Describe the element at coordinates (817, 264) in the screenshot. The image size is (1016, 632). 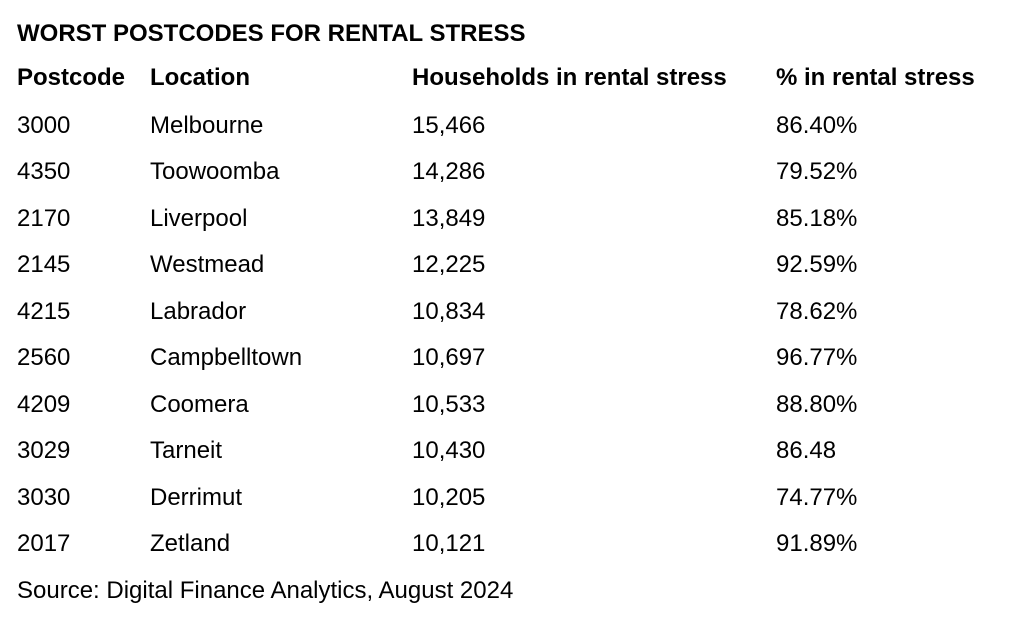
I see `cell-percent: 92.59%` at that location.